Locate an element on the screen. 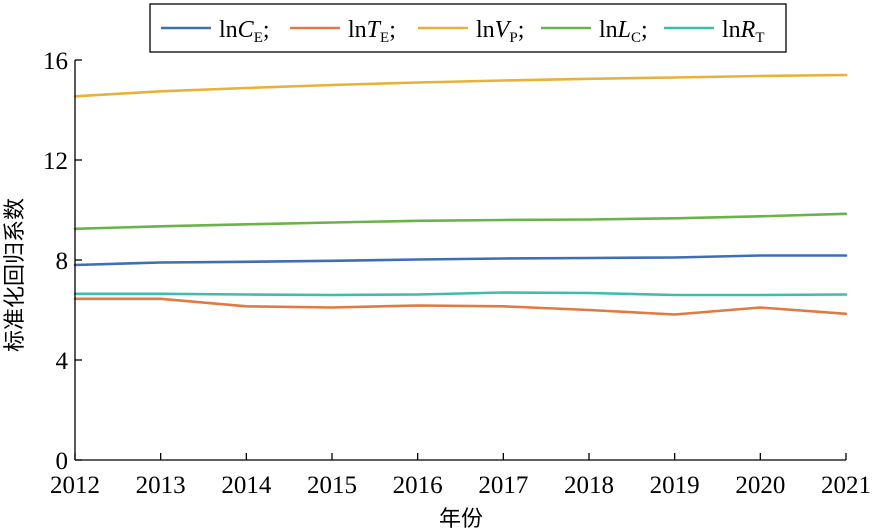 The image size is (875, 530). series-line-lnVP is located at coordinates (460, 85).